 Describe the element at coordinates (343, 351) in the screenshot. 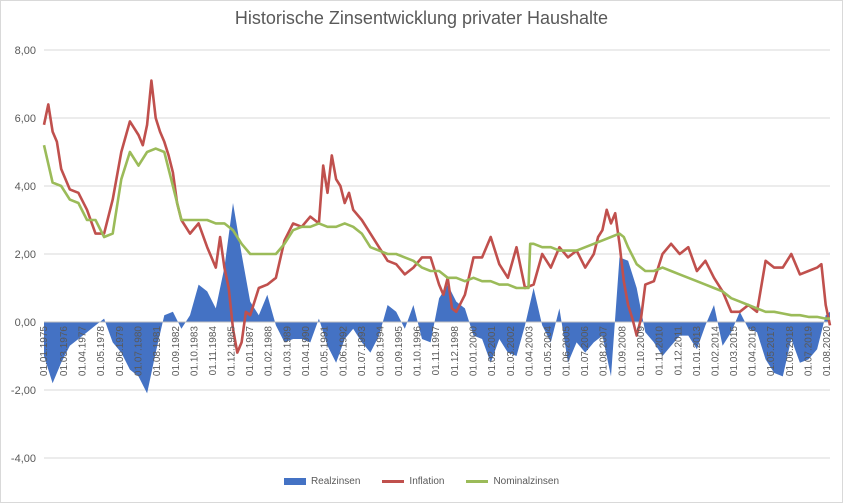

I see `x-tick-label-16: 01.06.1992` at that location.